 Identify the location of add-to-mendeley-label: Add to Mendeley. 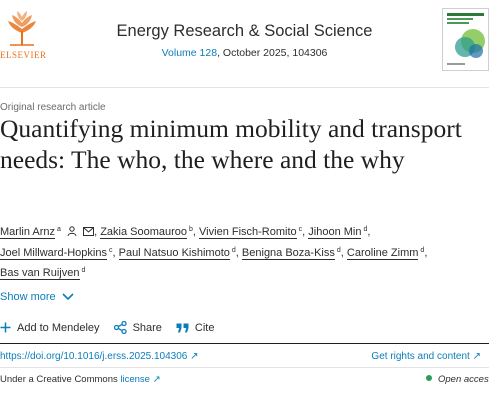
(58, 327).